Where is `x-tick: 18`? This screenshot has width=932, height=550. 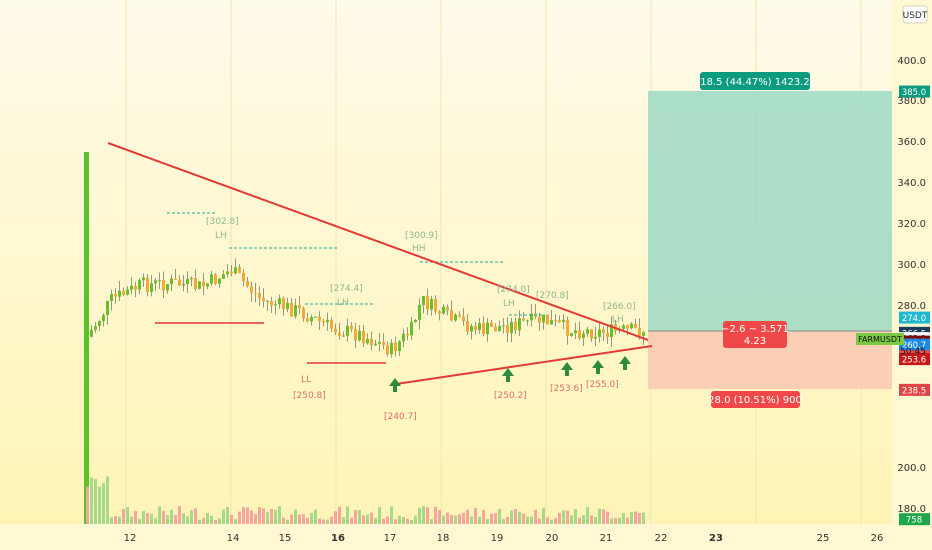
x-tick: 18 is located at coordinates (443, 538).